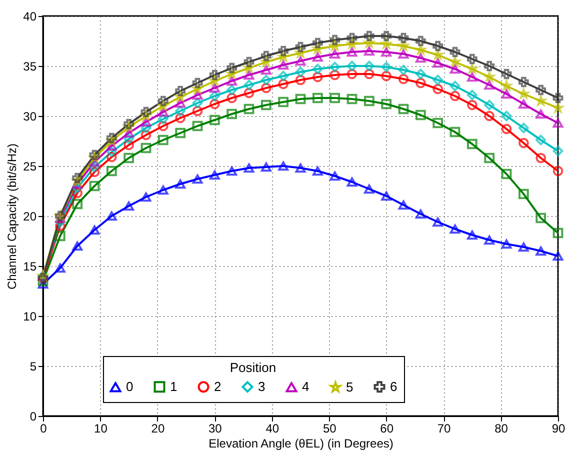 This screenshot has width=581, height=462. Describe the element at coordinates (30, 117) in the screenshot. I see `y-tick-label: 30` at that location.